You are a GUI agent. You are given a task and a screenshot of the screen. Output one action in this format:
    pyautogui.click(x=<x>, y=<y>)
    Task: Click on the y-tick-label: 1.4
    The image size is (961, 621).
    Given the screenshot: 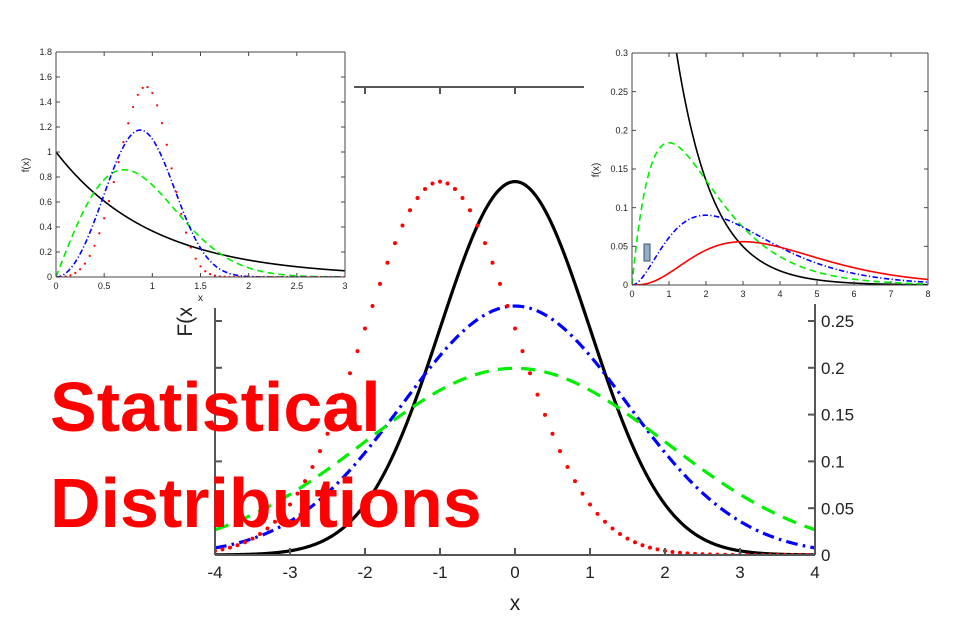 What is the action you would take?
    pyautogui.click(x=45, y=102)
    